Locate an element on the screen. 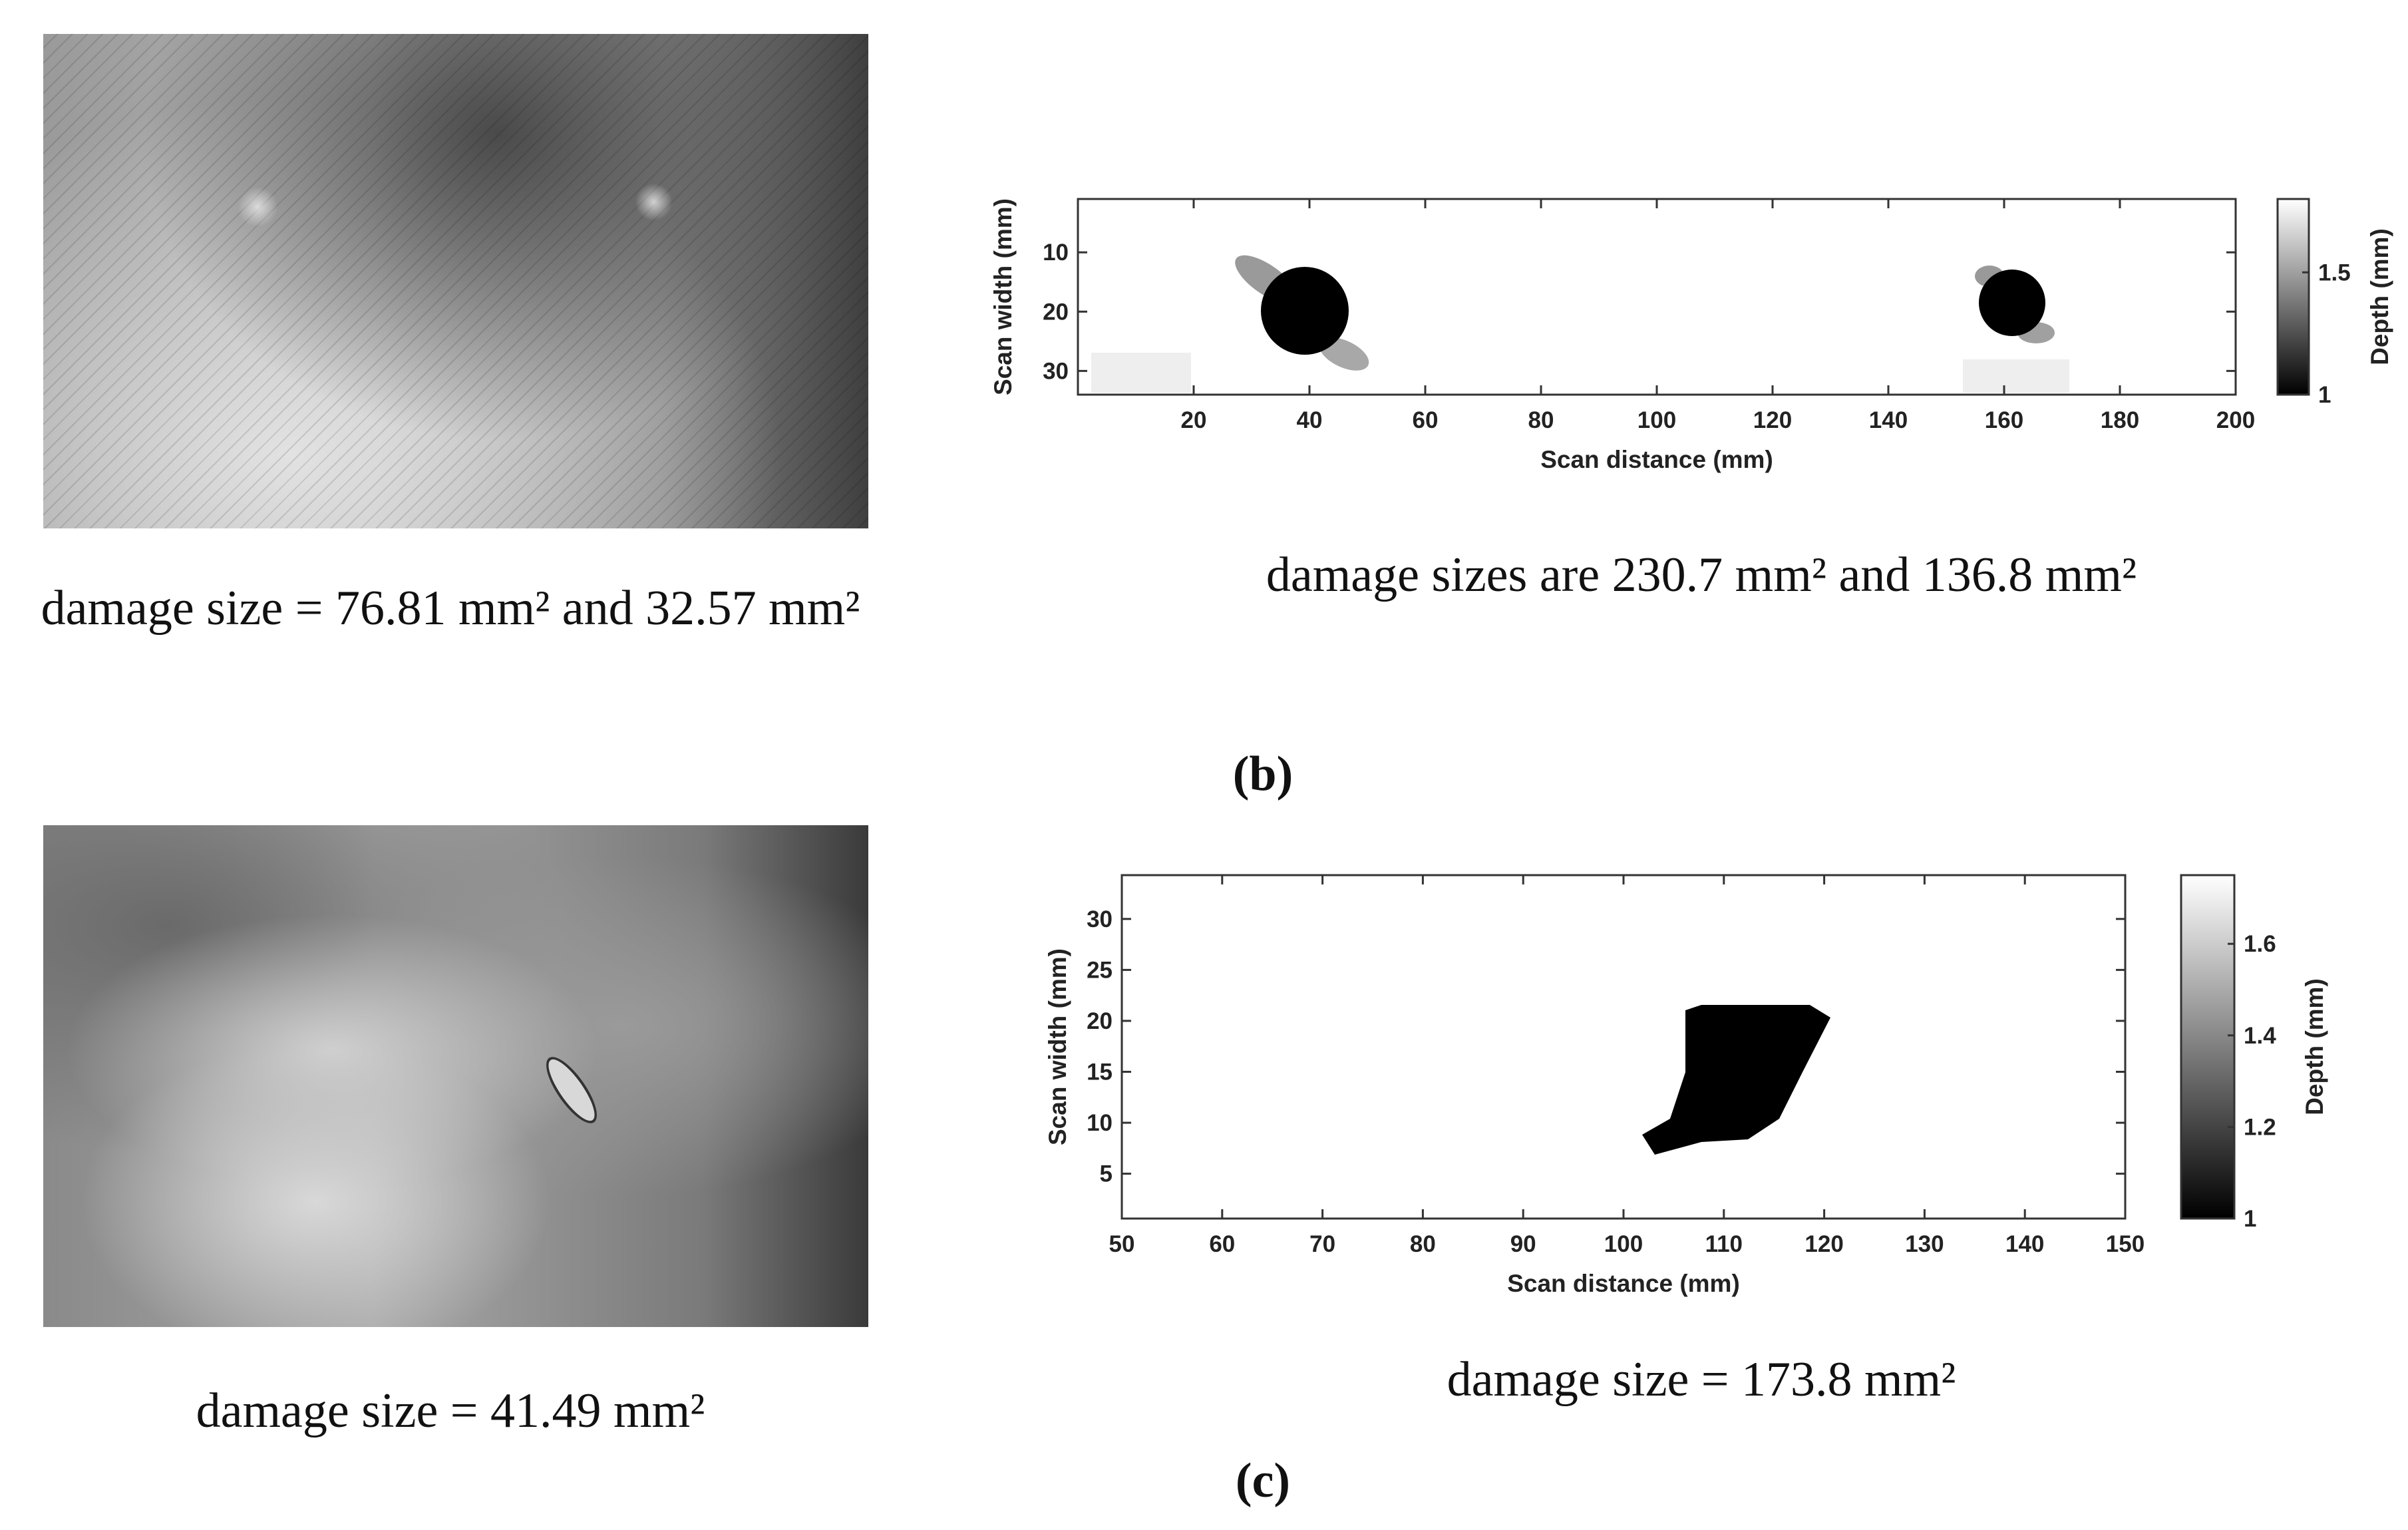 The height and width of the screenshot is (1530, 2408). x-tick-label: 40 is located at coordinates (1310, 420).